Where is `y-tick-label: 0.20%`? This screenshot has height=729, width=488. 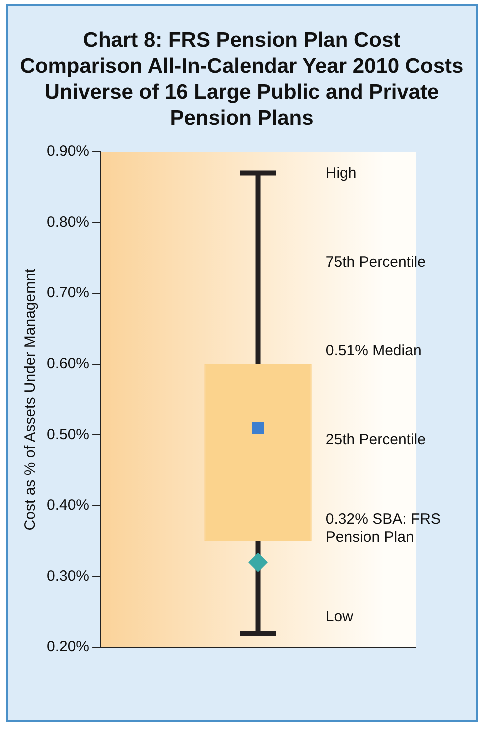 y-tick-label: 0.20% is located at coordinates (68, 647).